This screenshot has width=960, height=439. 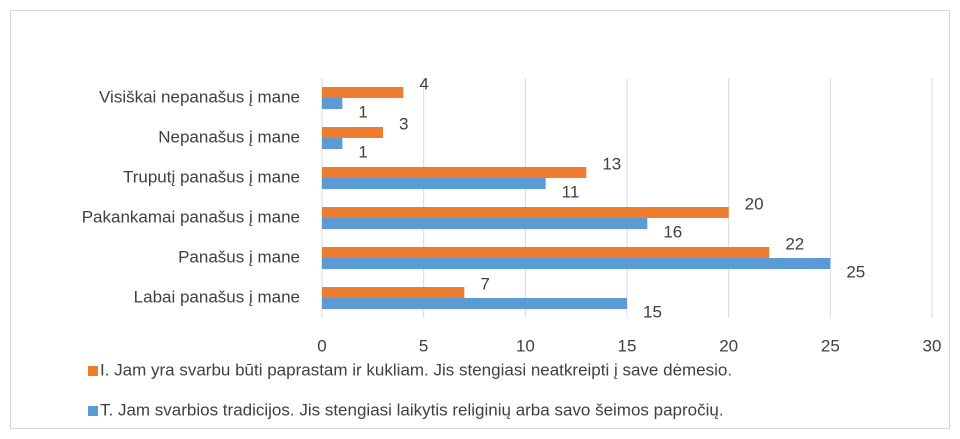 I want to click on x-tick-label: 25, so click(x=830, y=345).